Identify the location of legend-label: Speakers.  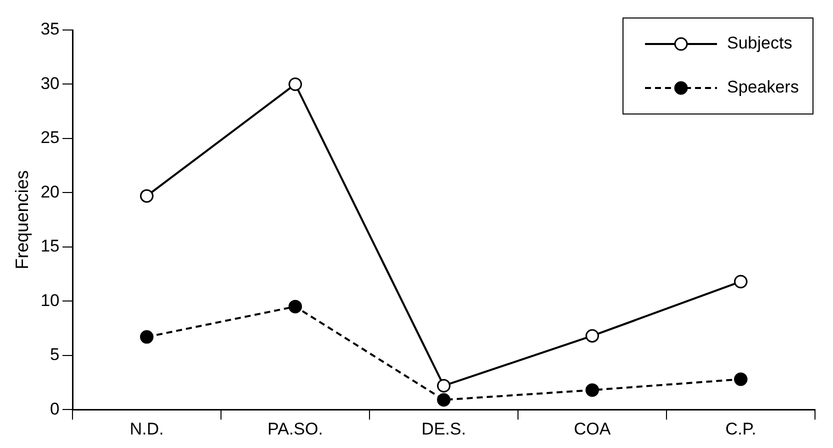
(763, 87).